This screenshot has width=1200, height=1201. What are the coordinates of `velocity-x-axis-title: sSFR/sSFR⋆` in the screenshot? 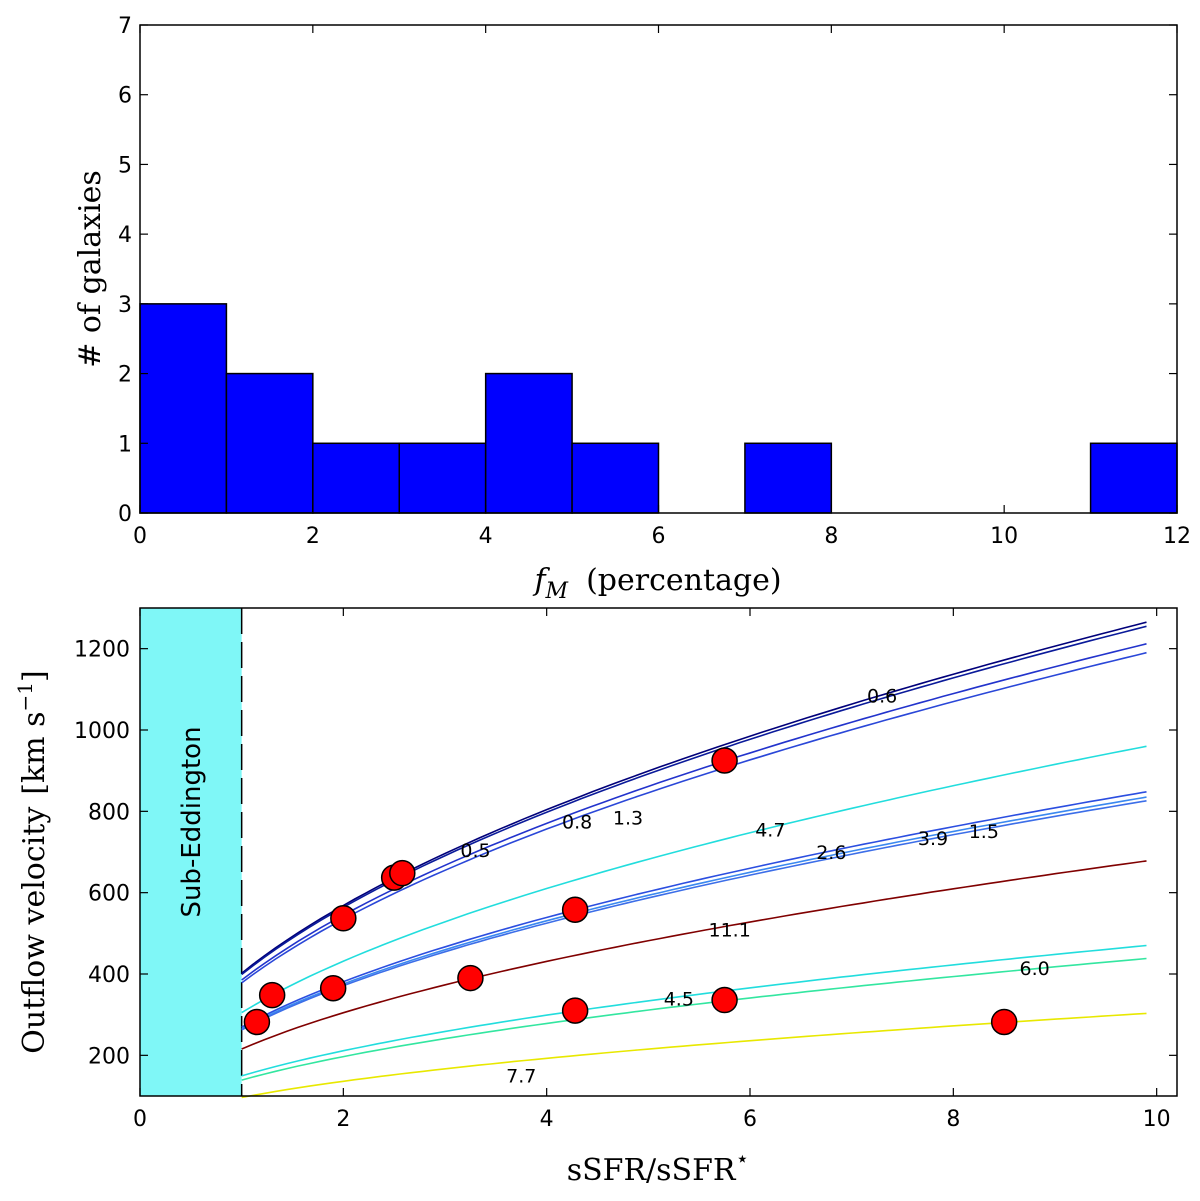 It's located at (658, 1167).